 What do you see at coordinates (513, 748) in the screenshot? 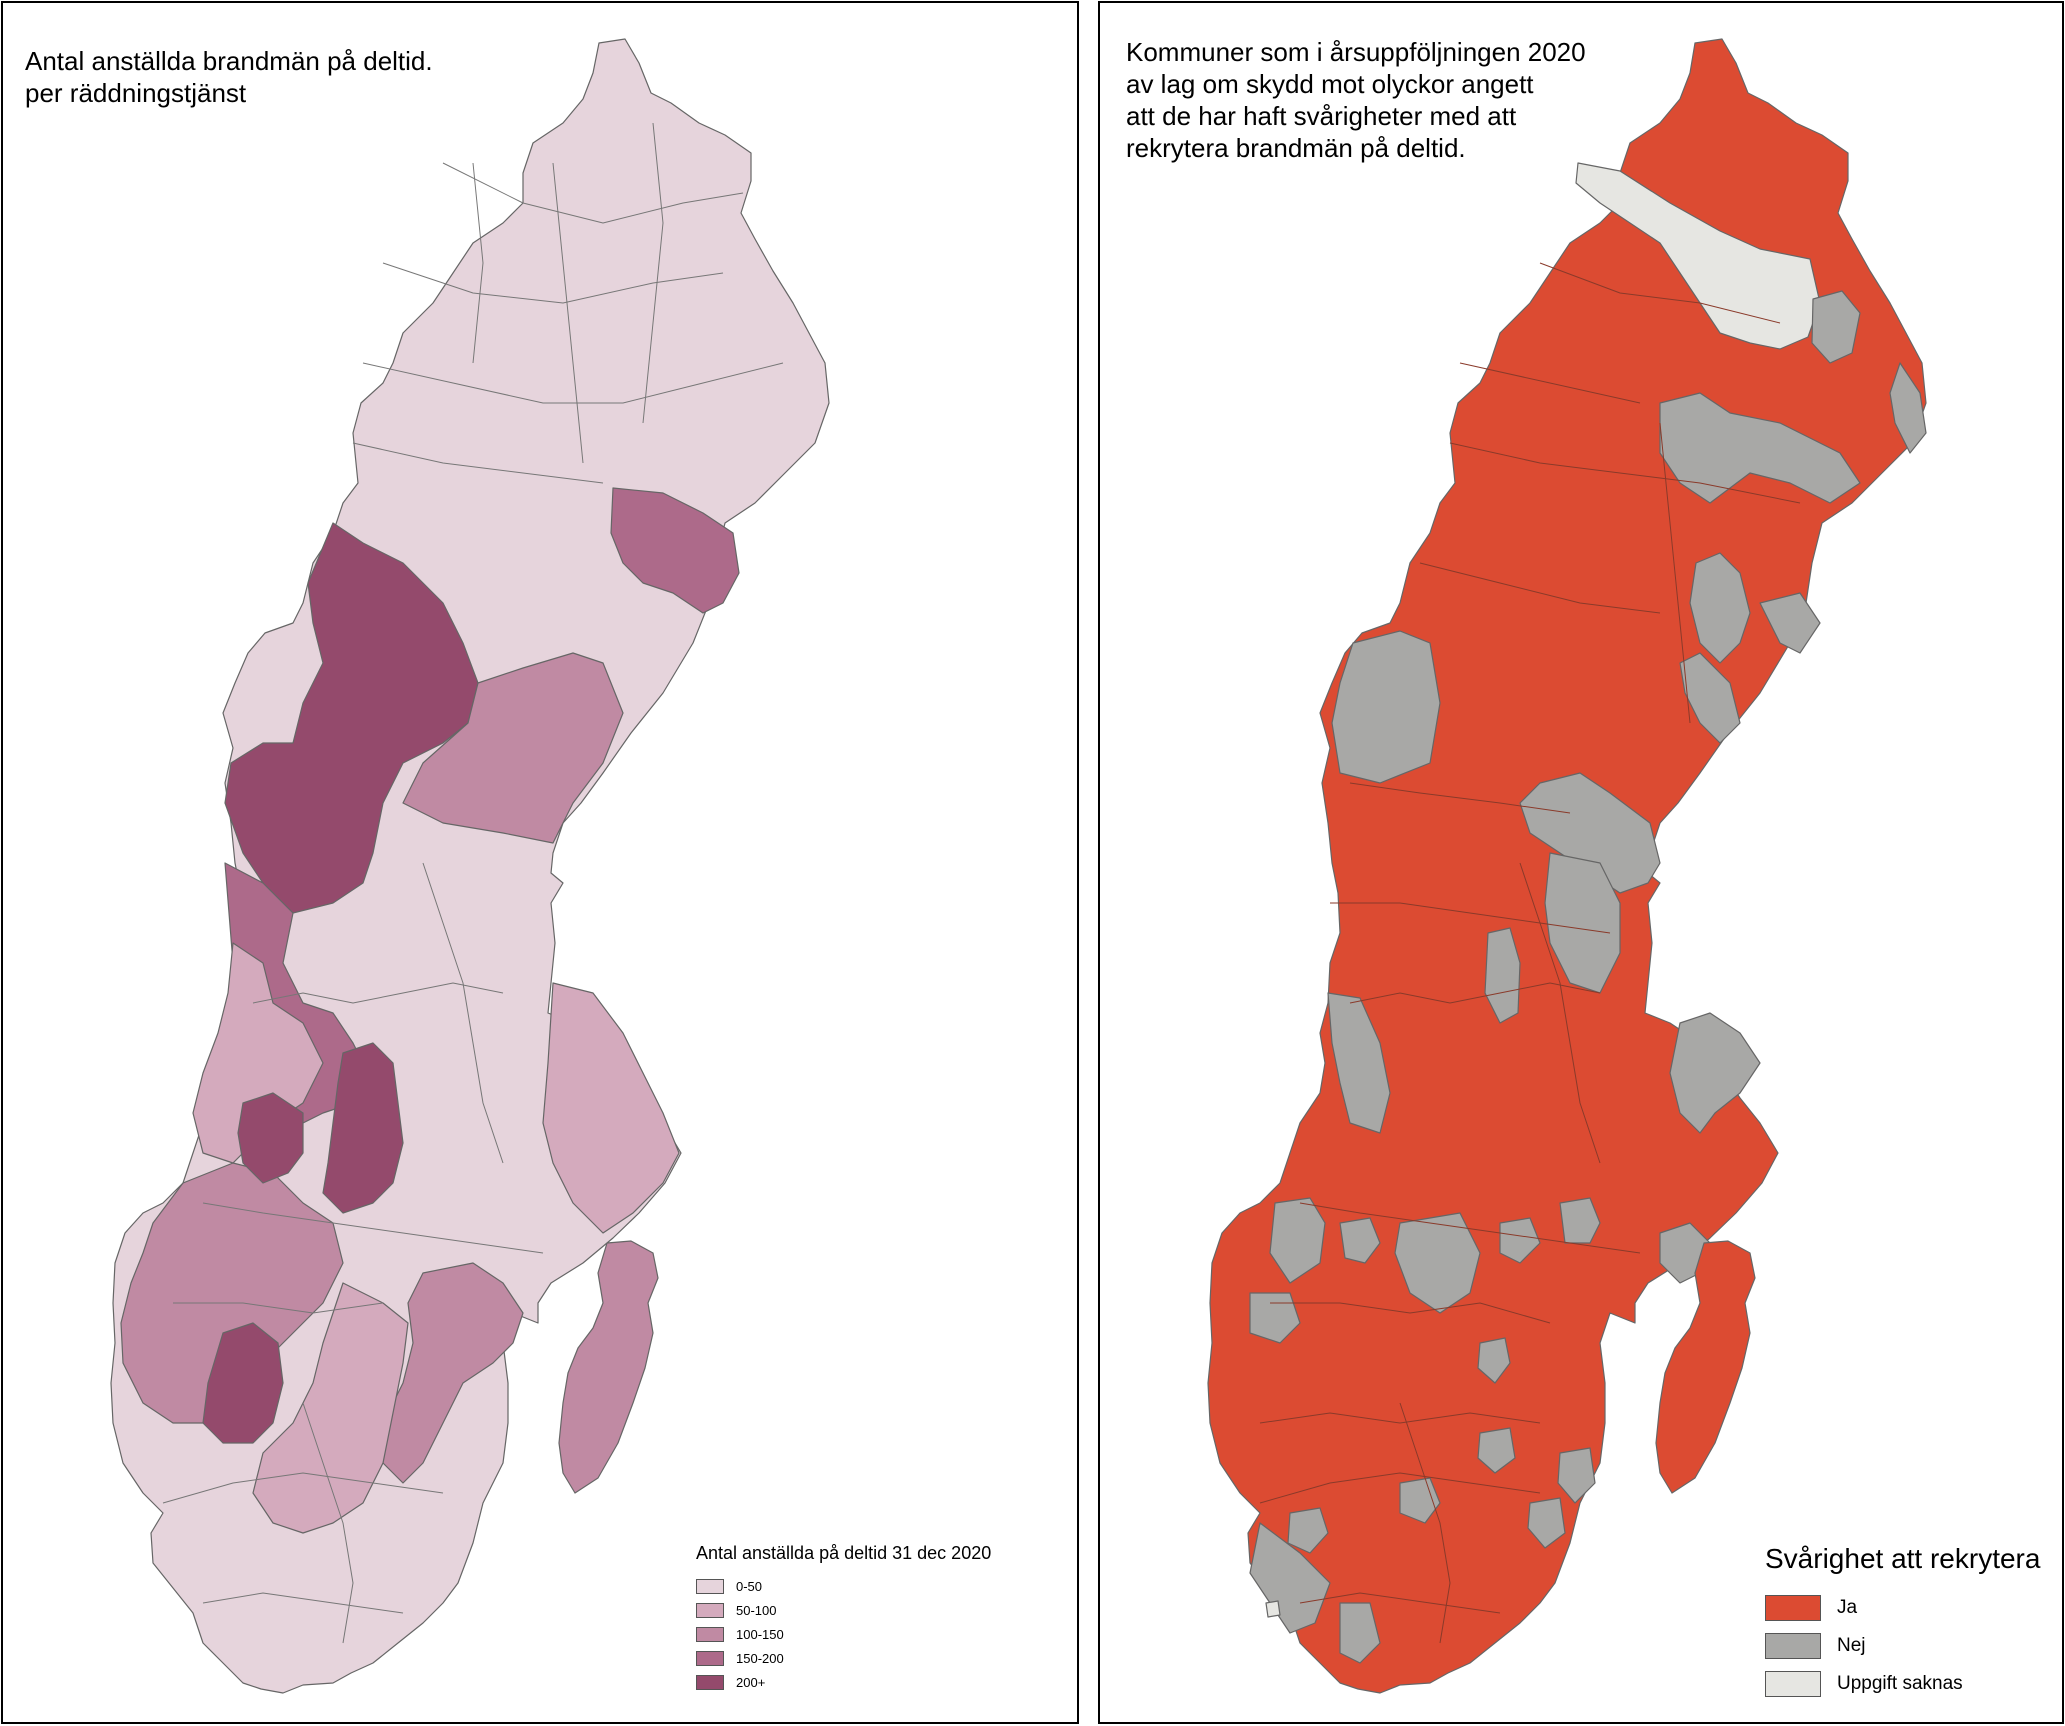
I see `region-100-east` at bounding box center [513, 748].